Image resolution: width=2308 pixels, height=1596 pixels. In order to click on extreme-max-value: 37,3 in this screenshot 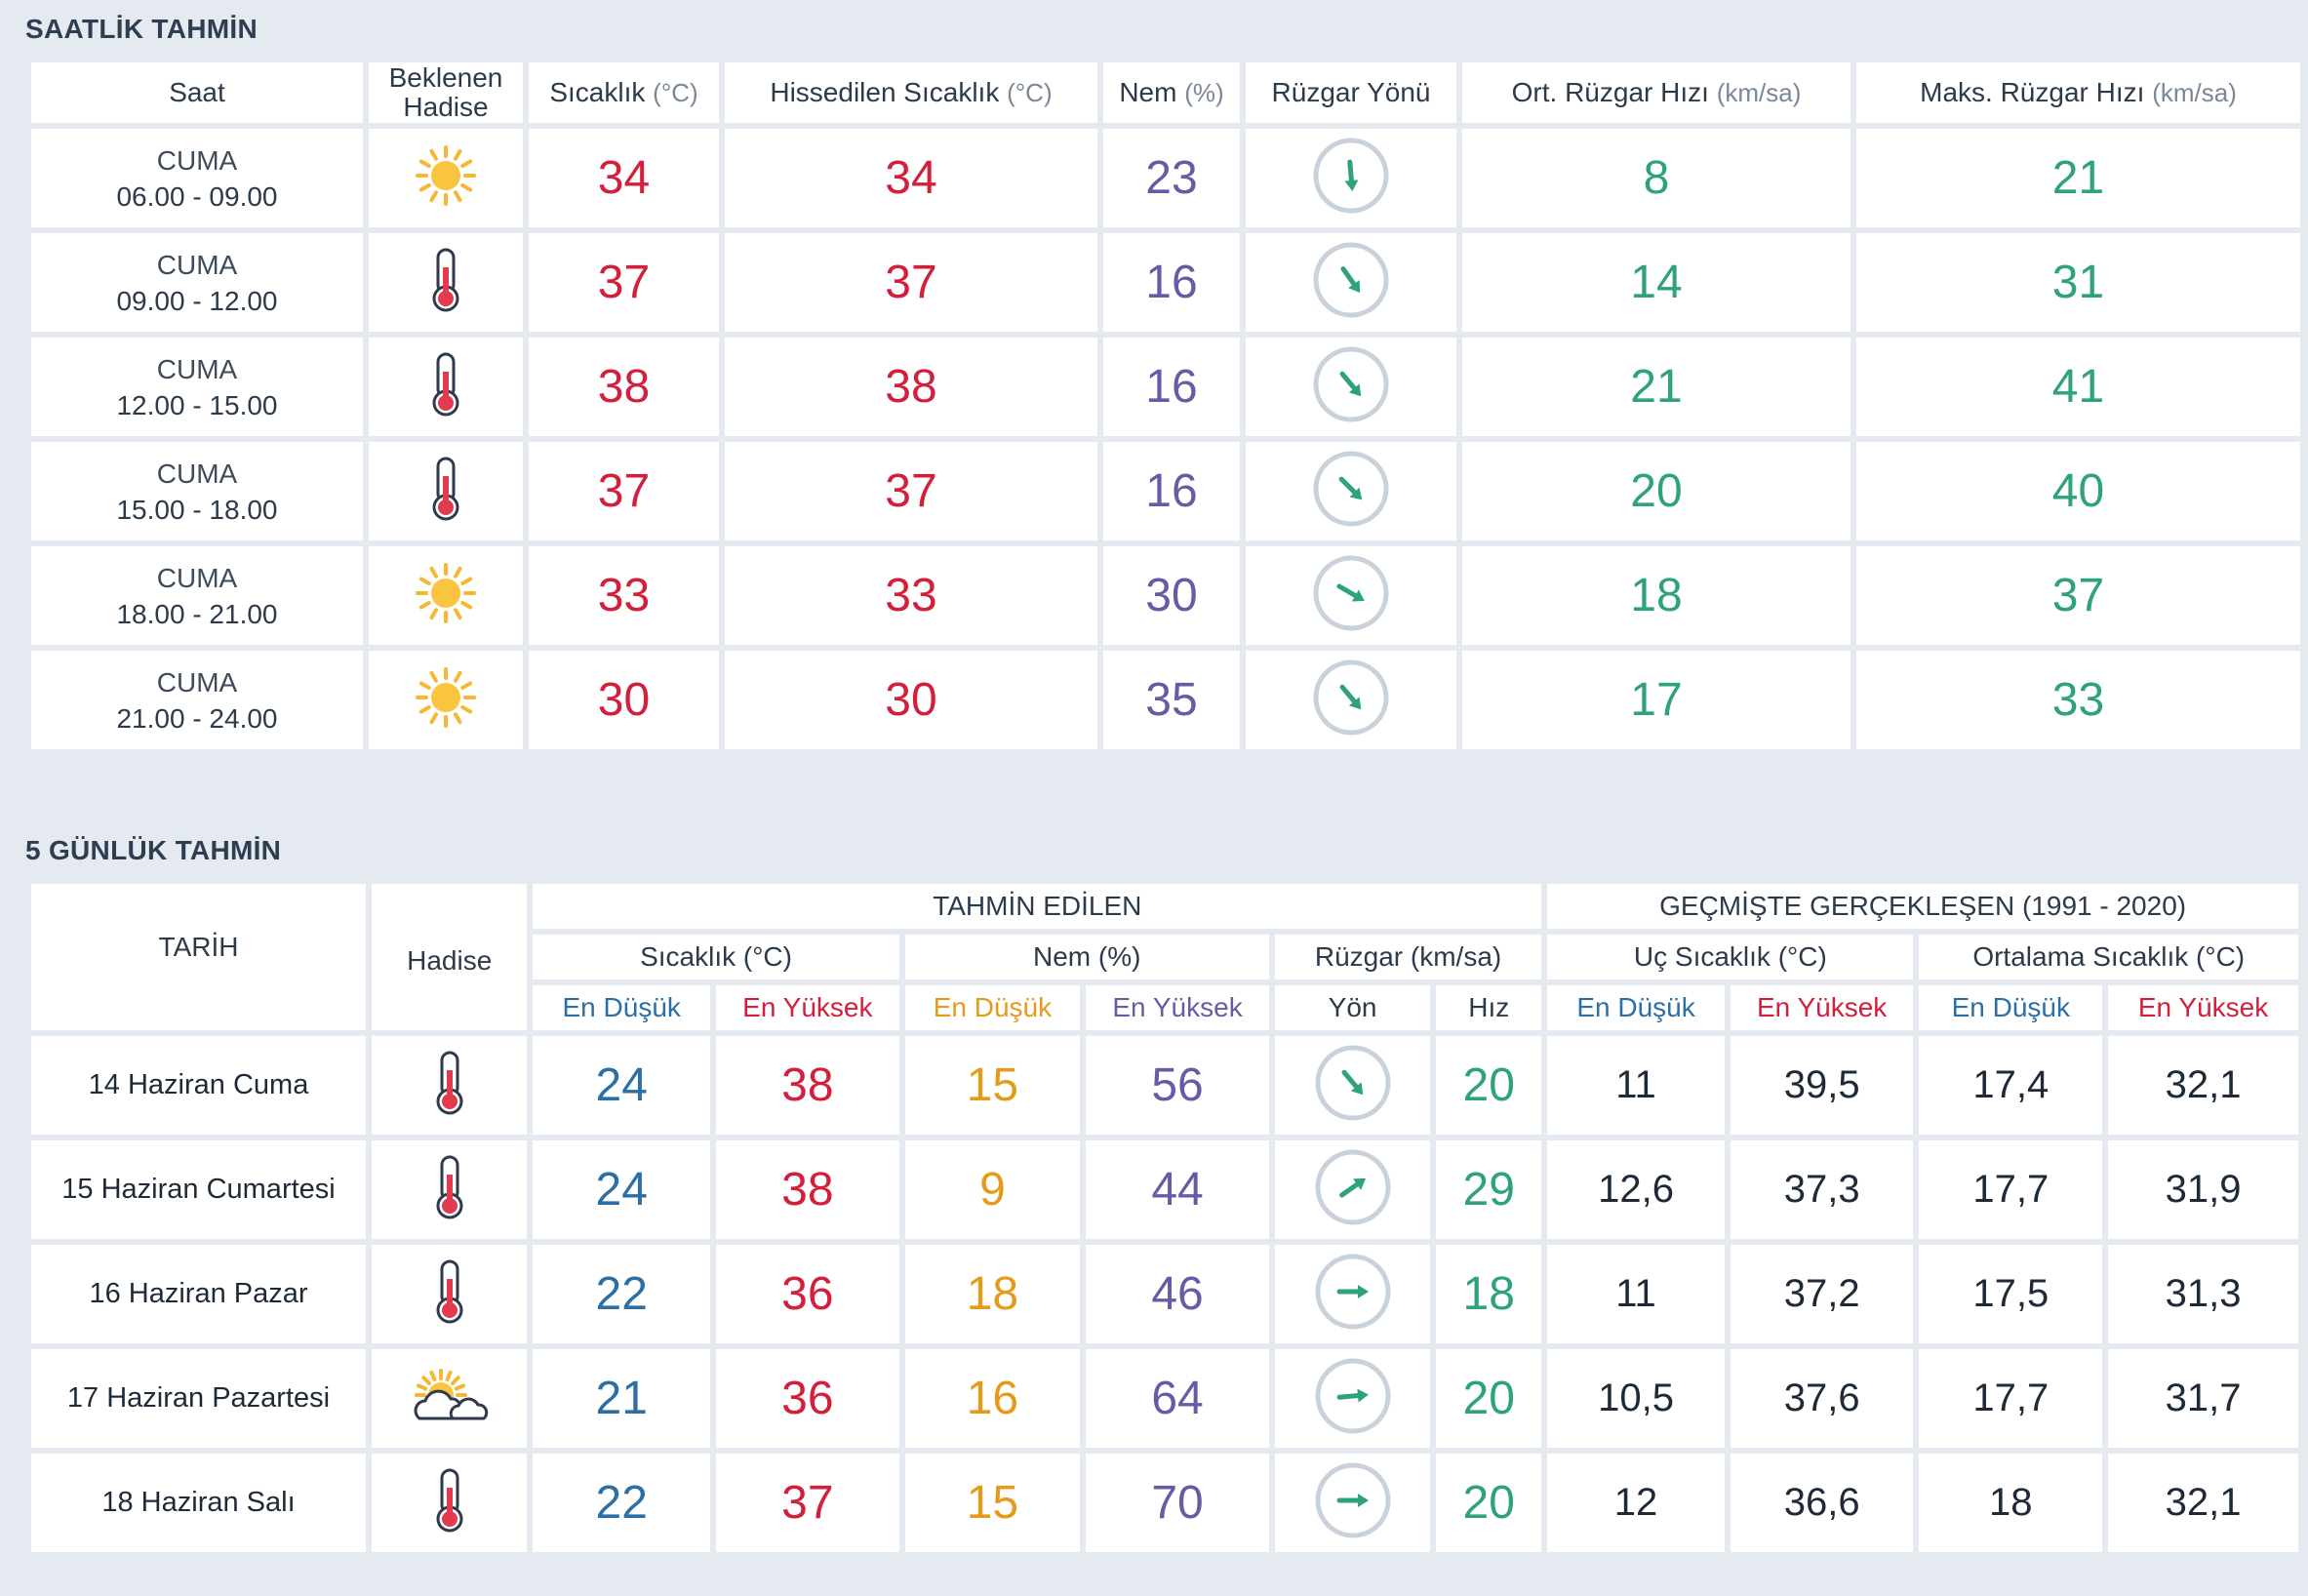, I will do `click(1822, 1190)`.